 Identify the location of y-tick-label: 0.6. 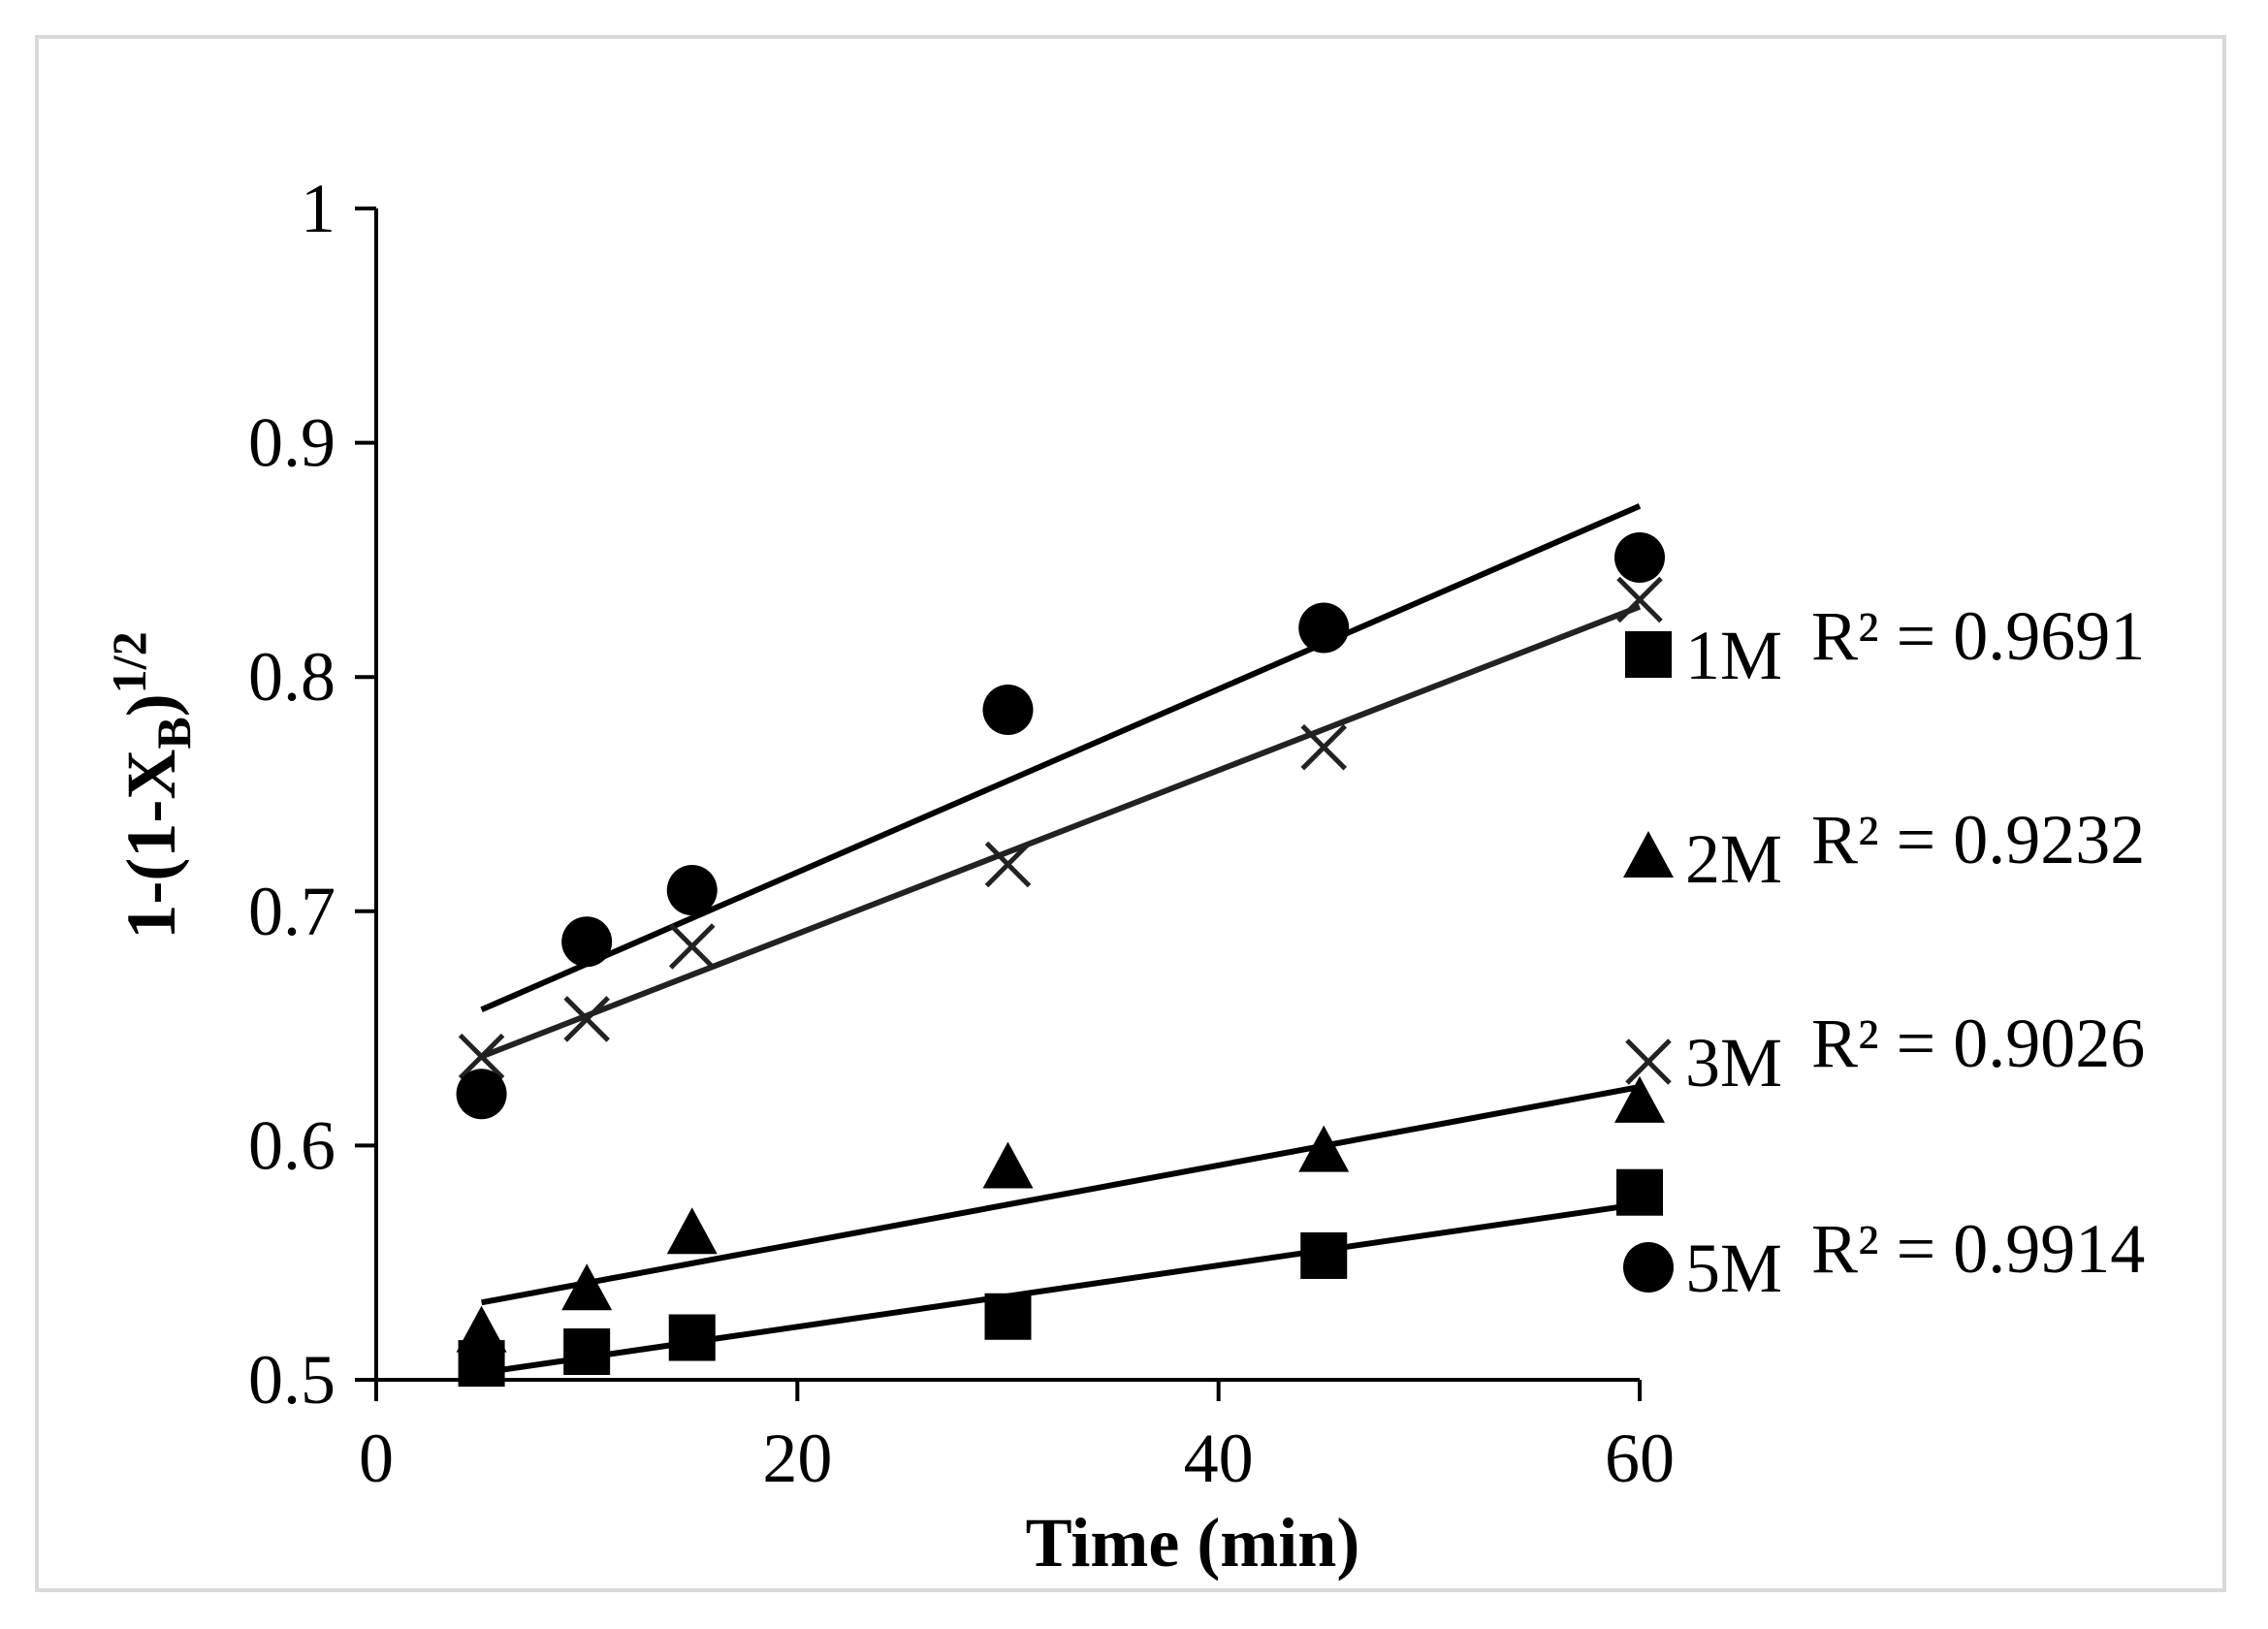
(291, 1145).